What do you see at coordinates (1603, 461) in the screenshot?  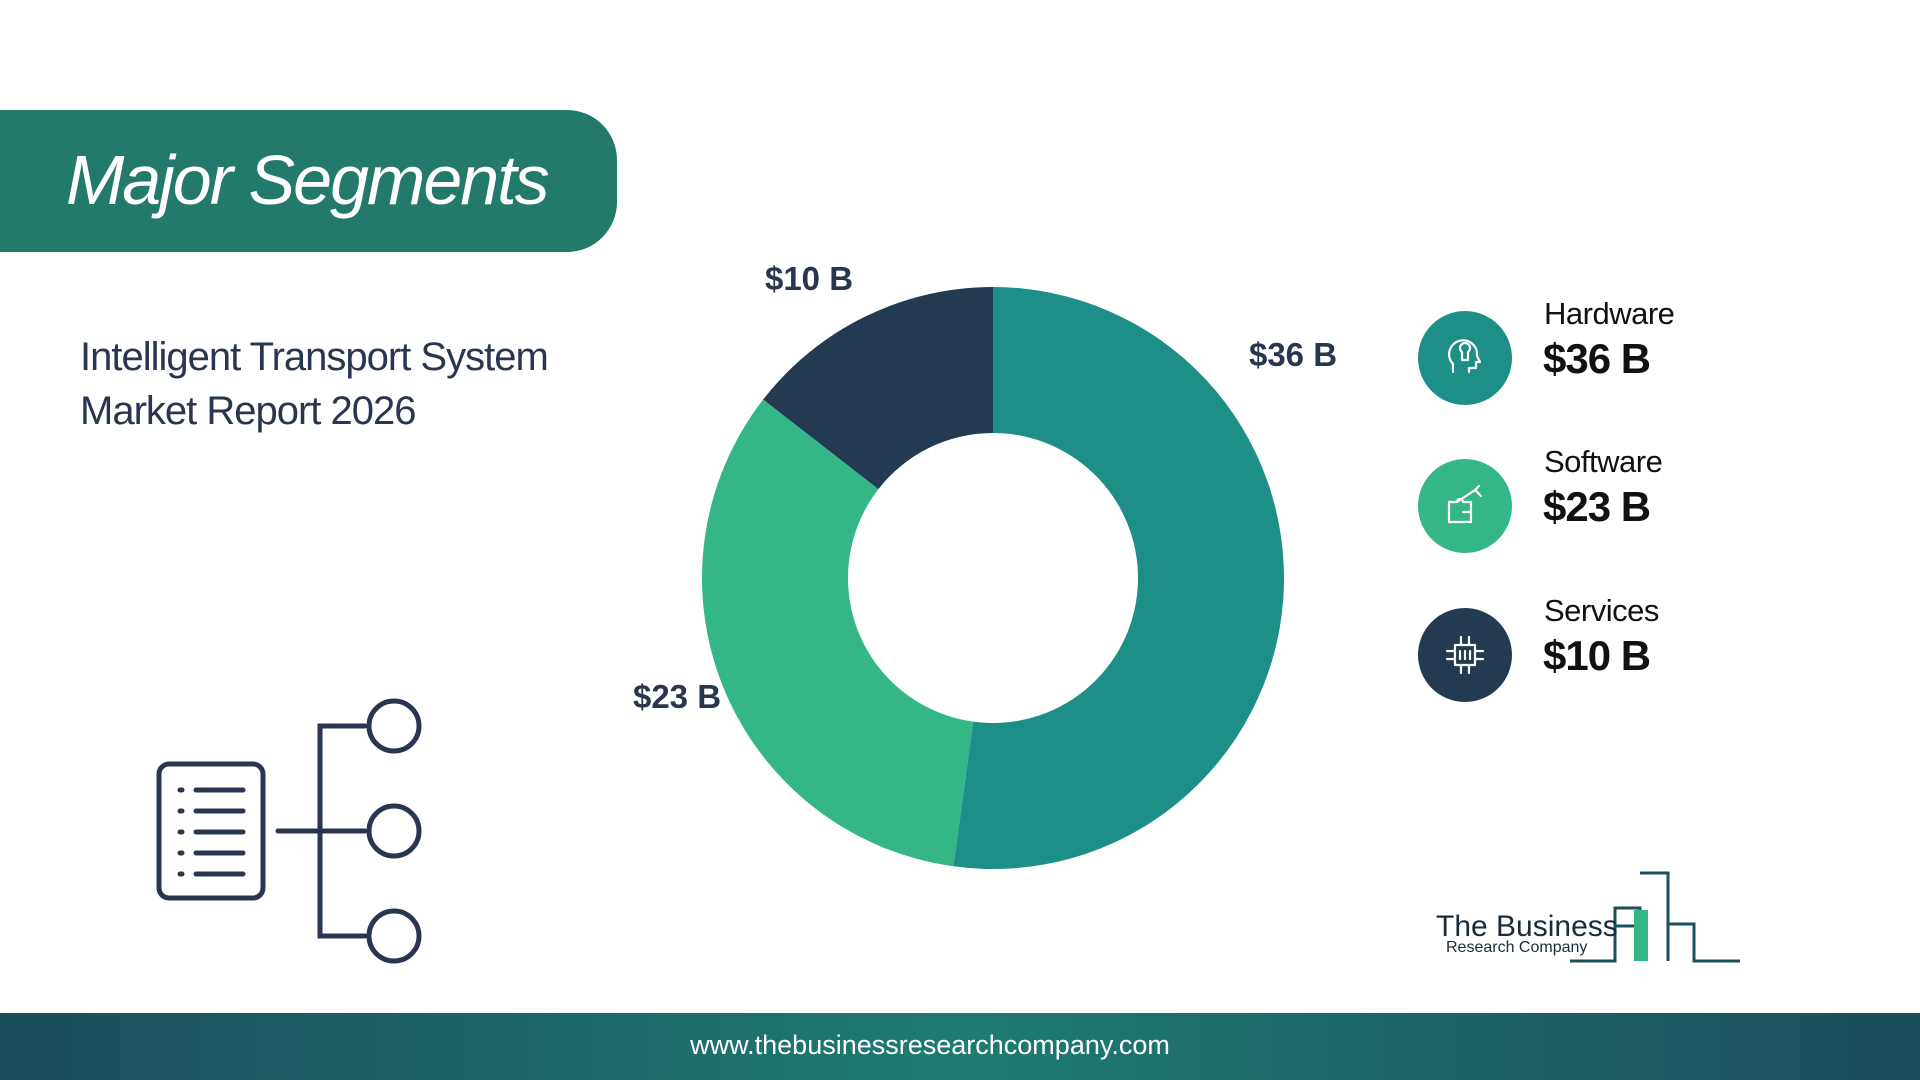 I see `legend-name: Software` at bounding box center [1603, 461].